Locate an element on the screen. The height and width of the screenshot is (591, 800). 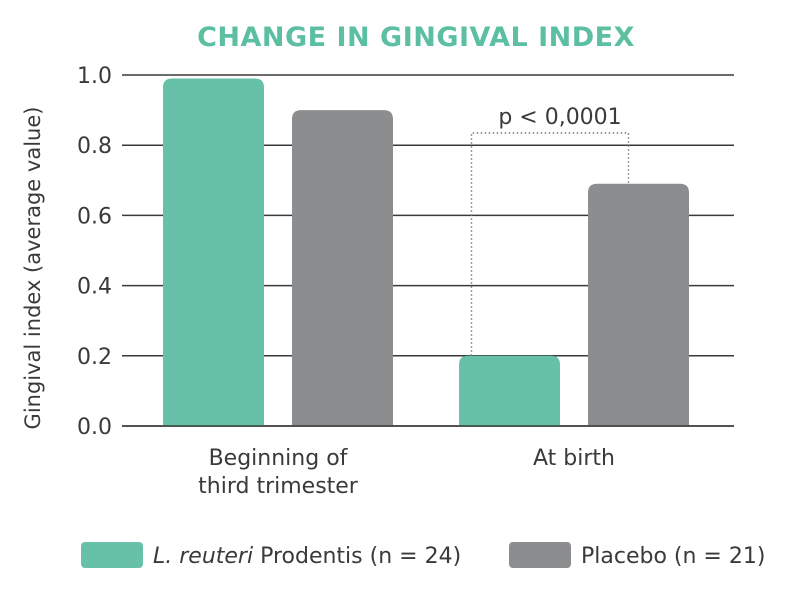
p-value-label: p < 0,0001 is located at coordinates (559, 117).